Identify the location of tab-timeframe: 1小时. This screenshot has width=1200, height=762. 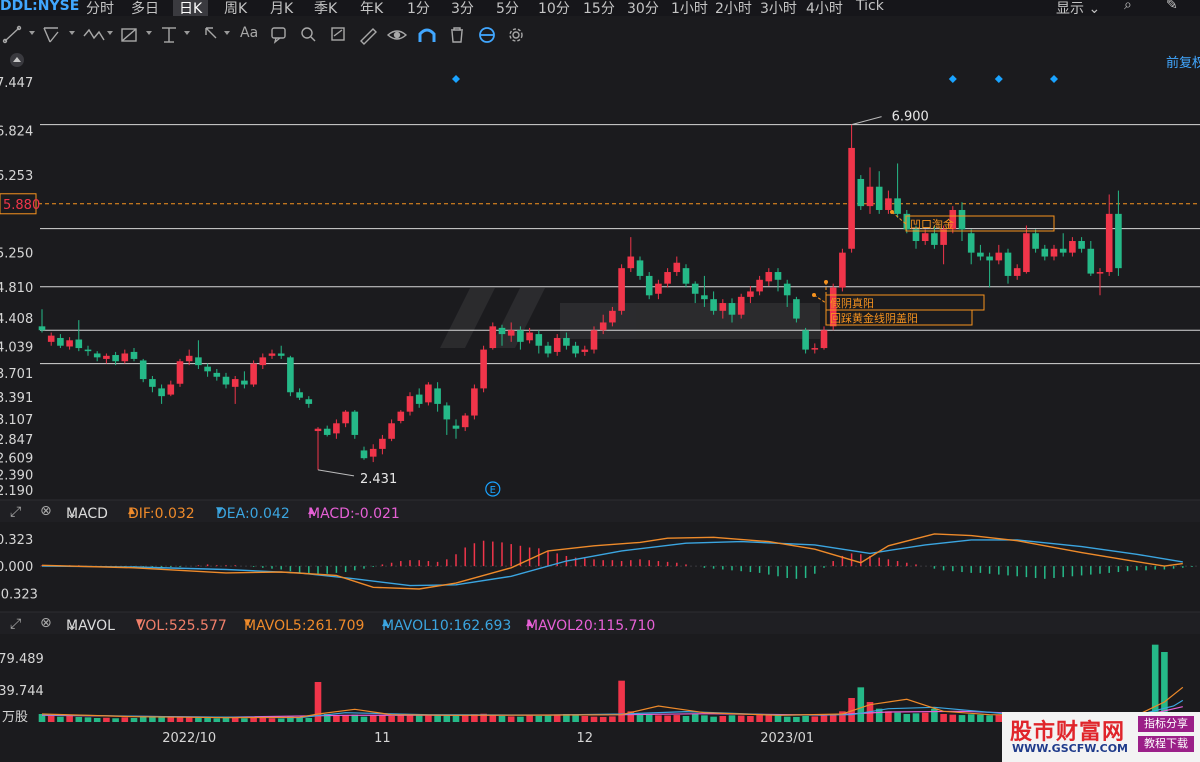
(689, 8).